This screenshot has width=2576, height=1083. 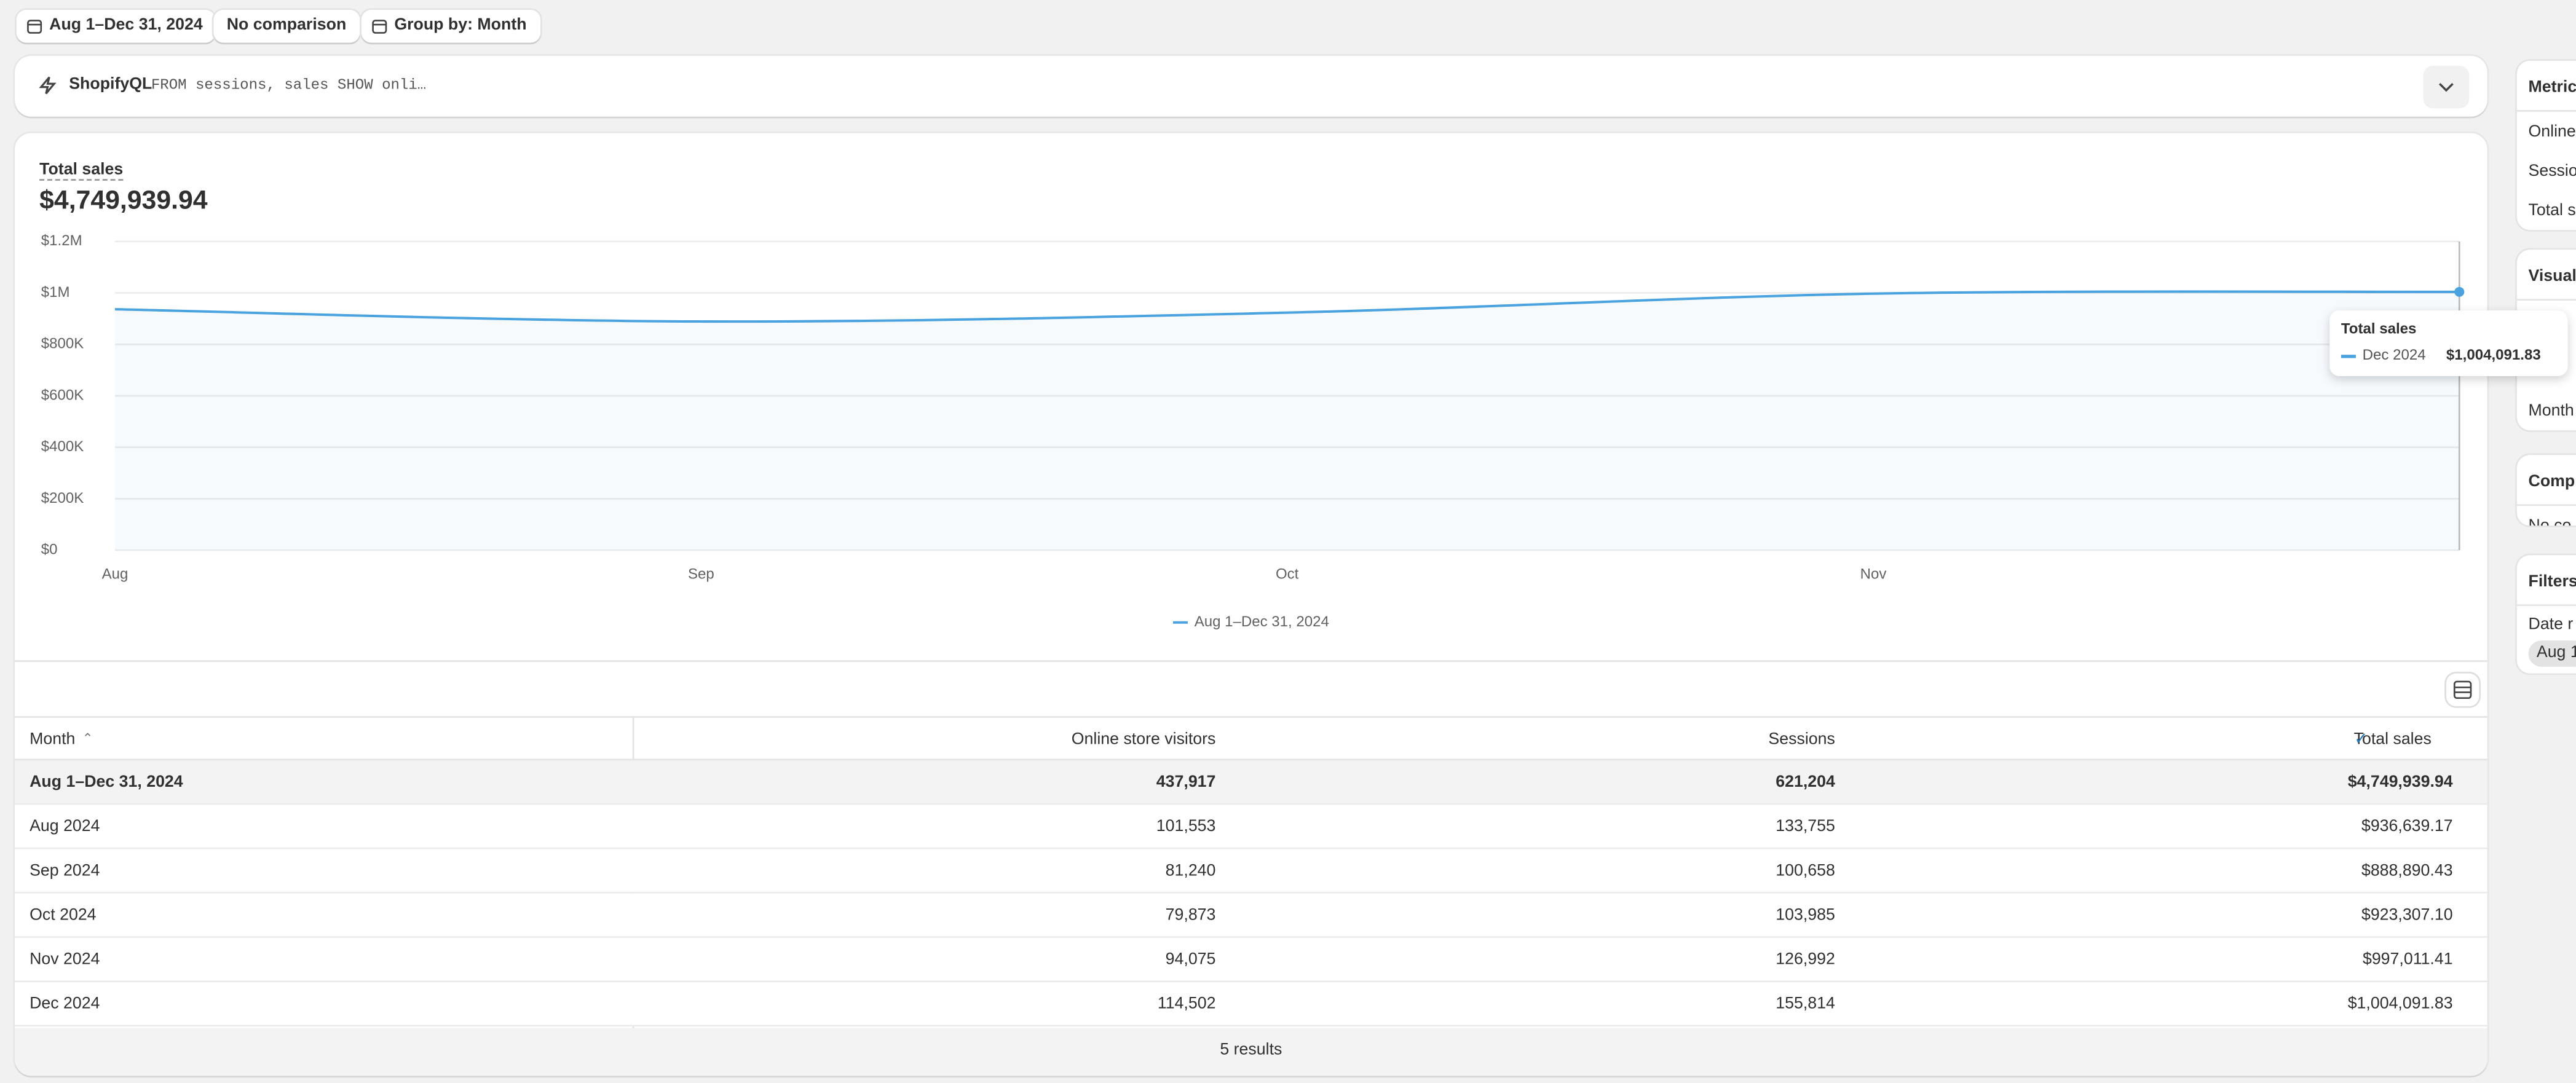 I want to click on tooltip-swatch, so click(x=2348, y=357).